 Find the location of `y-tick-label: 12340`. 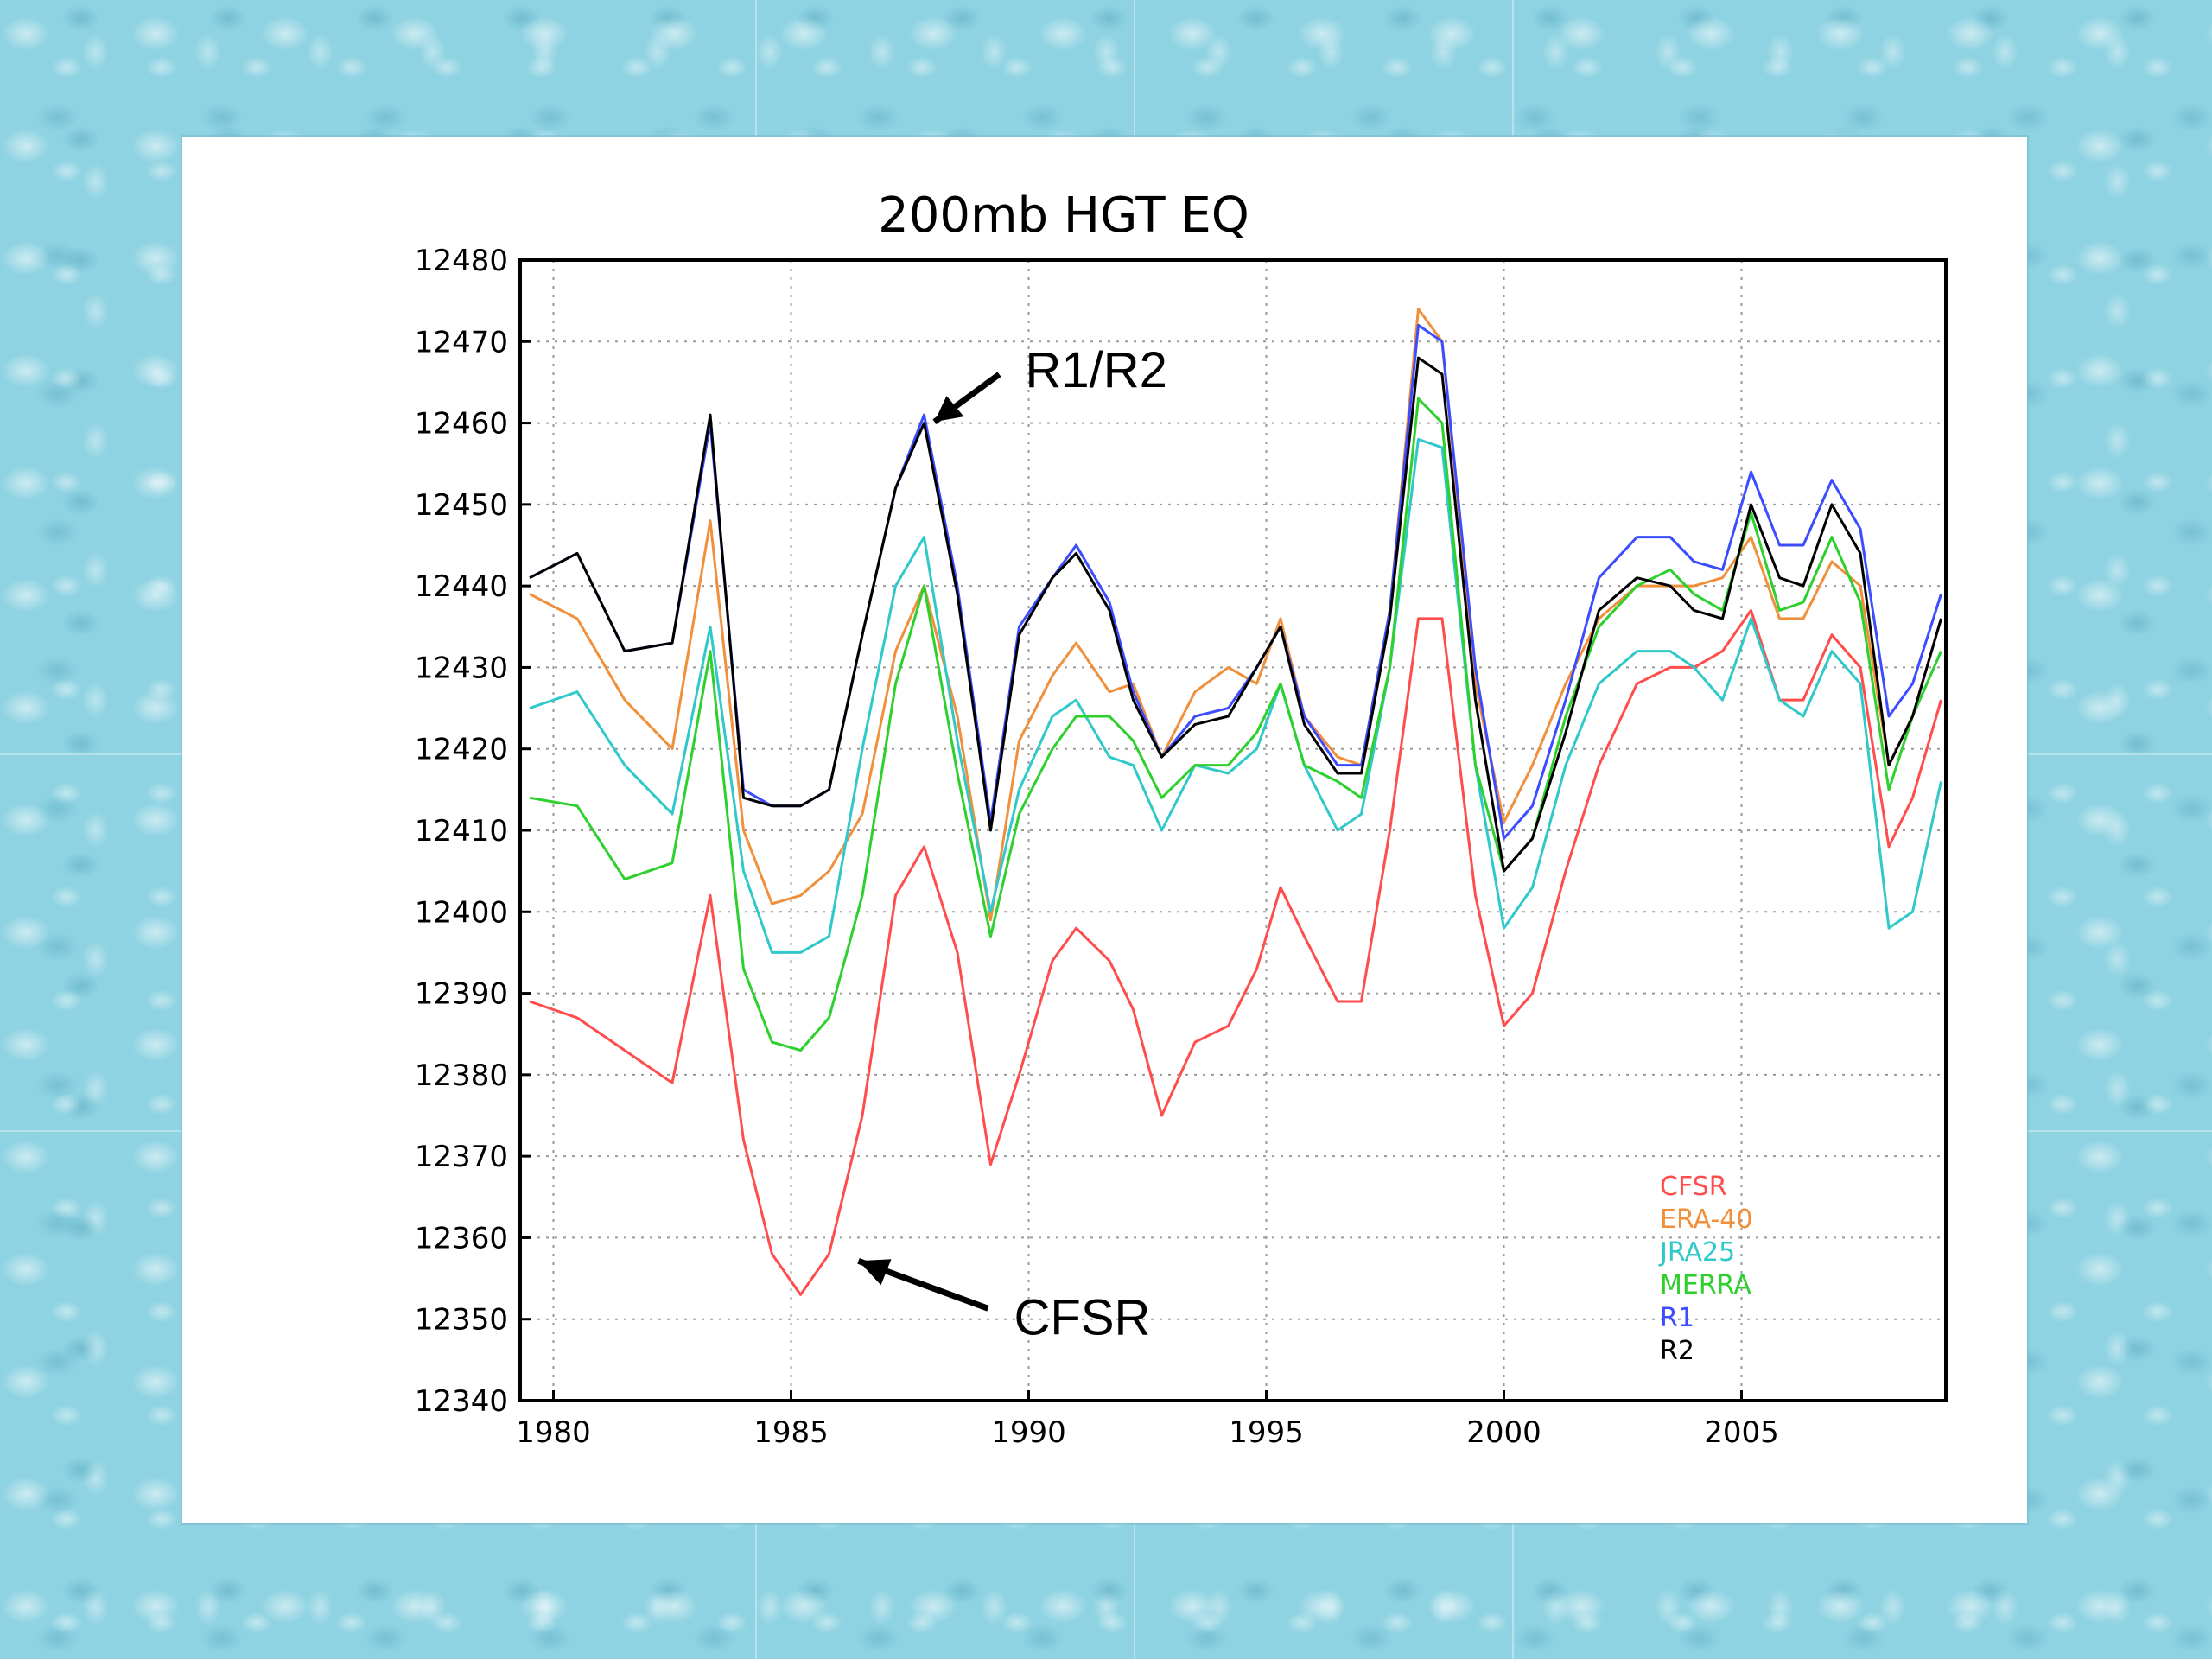

y-tick-label: 12340 is located at coordinates (461, 1401).